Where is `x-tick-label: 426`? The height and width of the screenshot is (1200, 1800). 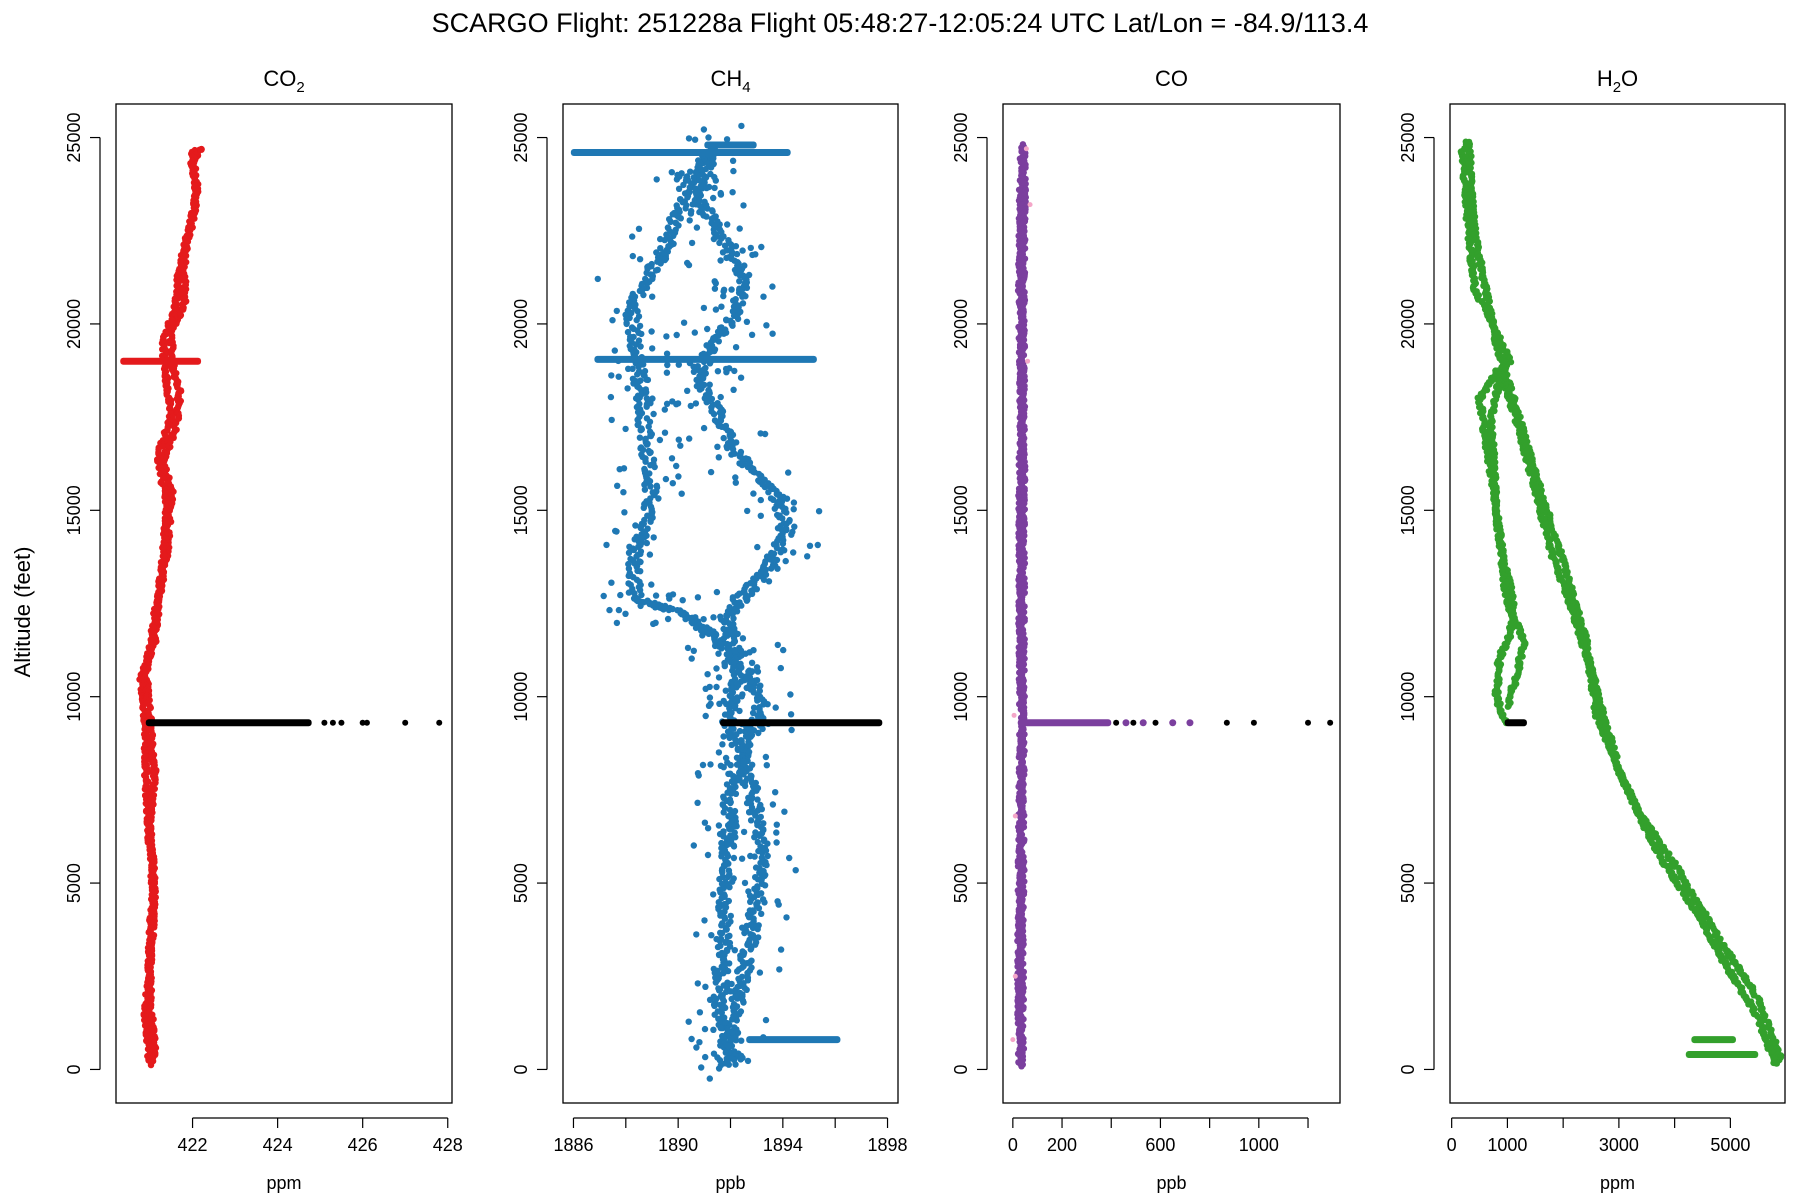
x-tick-label: 426 is located at coordinates (363, 1145).